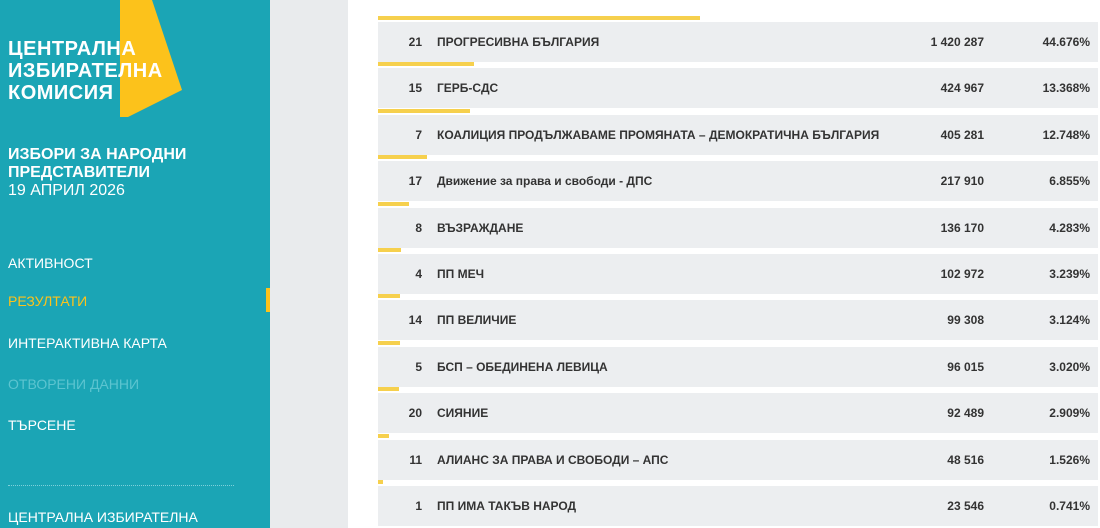  Describe the element at coordinates (415, 42) in the screenshot. I see `party-number: 21` at that location.